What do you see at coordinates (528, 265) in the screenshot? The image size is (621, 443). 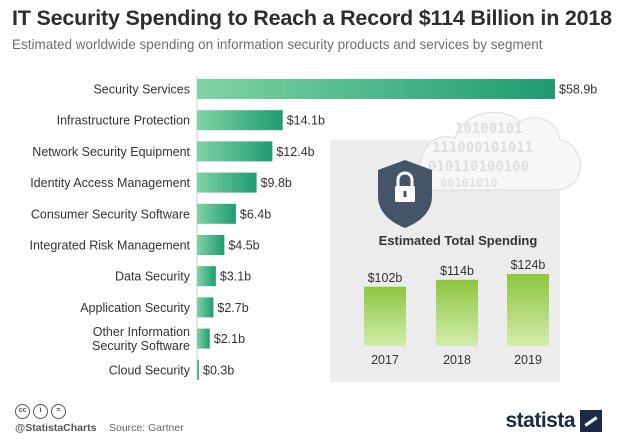 I see `year-value-label: $124b` at bounding box center [528, 265].